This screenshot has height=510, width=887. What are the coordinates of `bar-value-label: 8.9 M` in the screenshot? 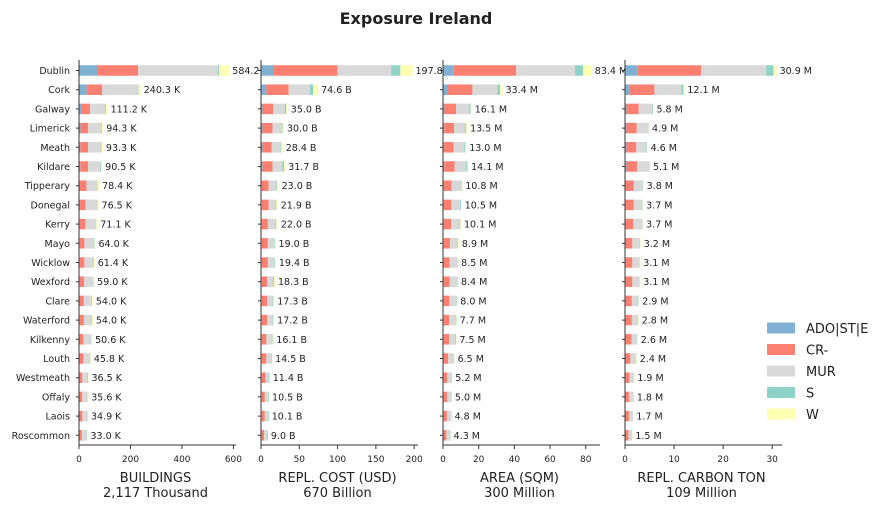 It's located at (475, 244).